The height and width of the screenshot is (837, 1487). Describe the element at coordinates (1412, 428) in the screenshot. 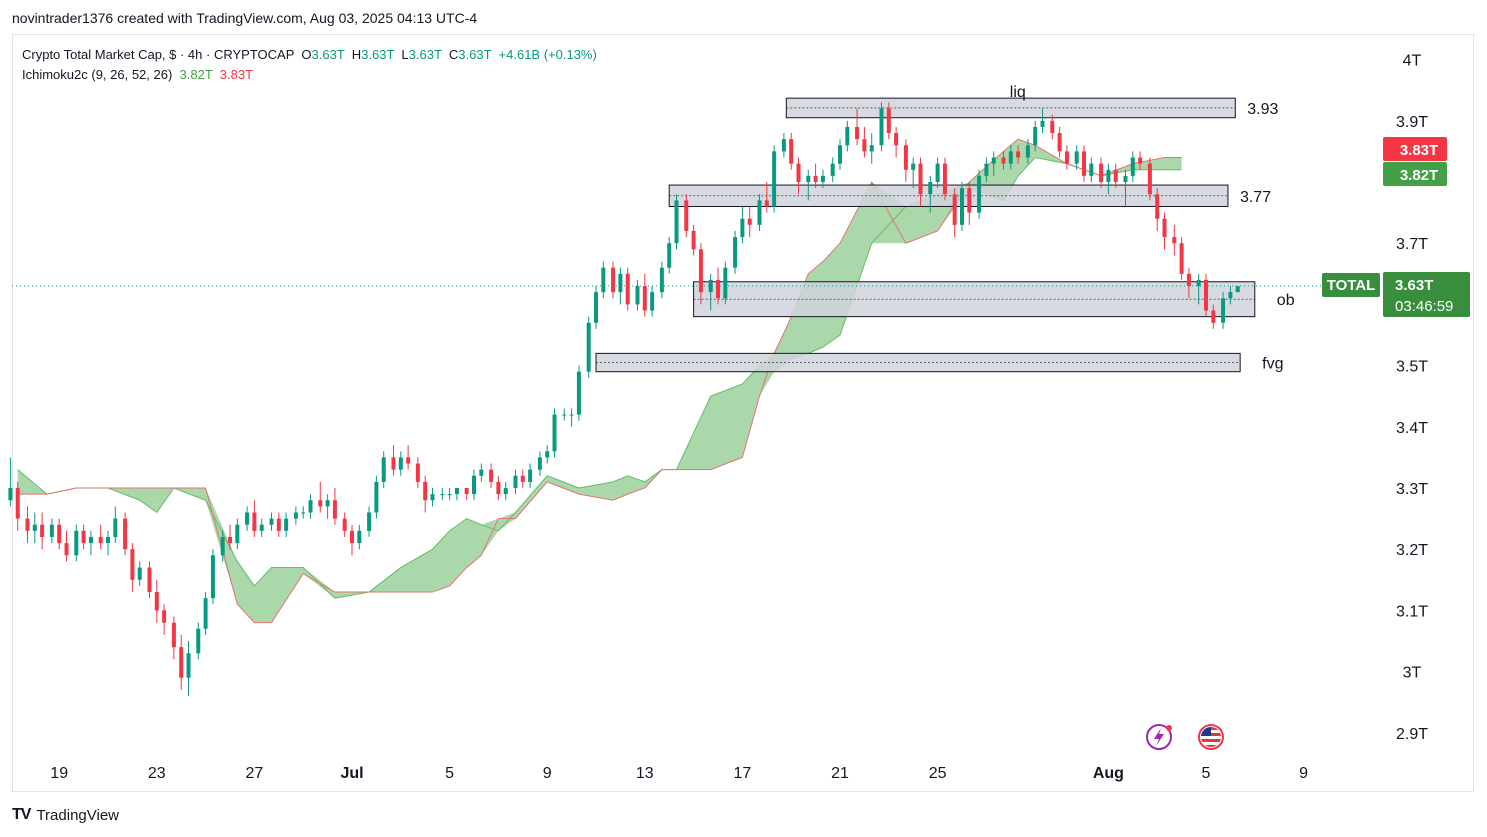

I see `y-tick-label: 3.4T` at that location.